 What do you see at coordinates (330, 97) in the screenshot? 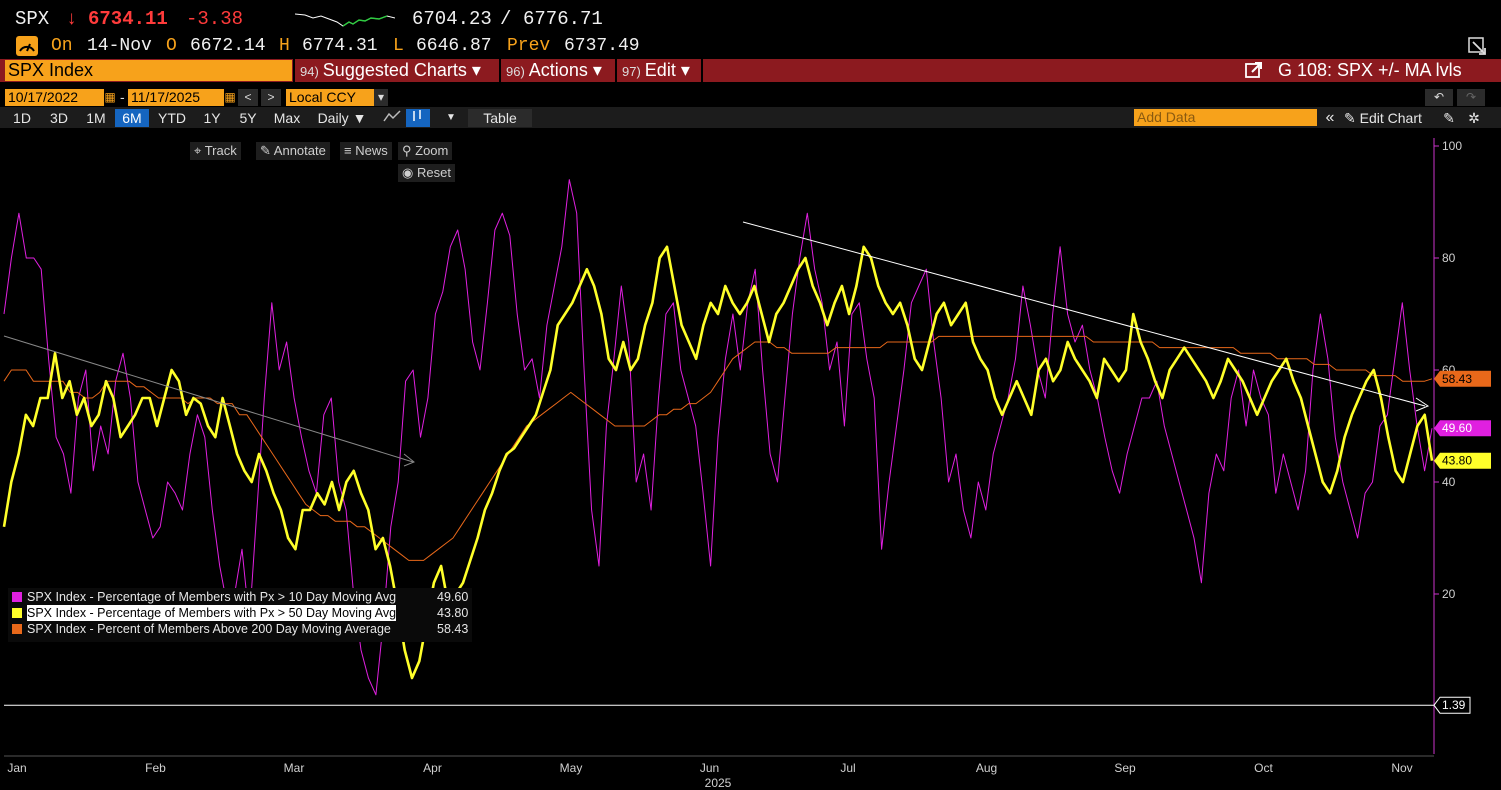
I see `currency-select: Local CCY` at bounding box center [330, 97].